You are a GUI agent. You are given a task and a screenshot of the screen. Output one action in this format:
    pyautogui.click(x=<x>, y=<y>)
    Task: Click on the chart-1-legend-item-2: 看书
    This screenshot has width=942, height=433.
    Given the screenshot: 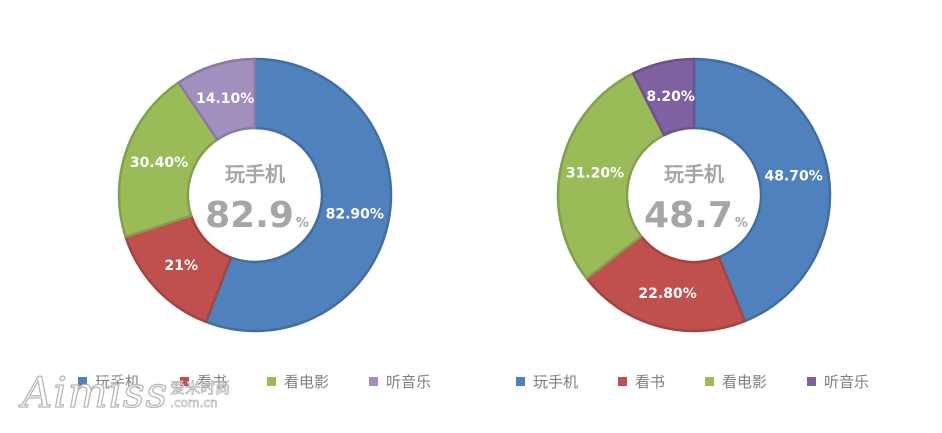 What is the action you would take?
    pyautogui.click(x=203, y=381)
    